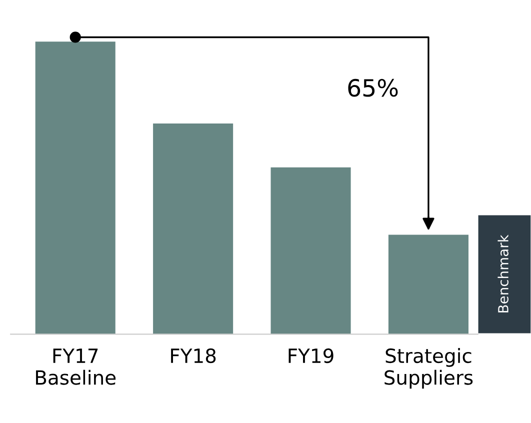 The width and height of the screenshot is (531, 423). What do you see at coordinates (373, 87) in the screenshot?
I see `annotation: 65%` at bounding box center [373, 87].